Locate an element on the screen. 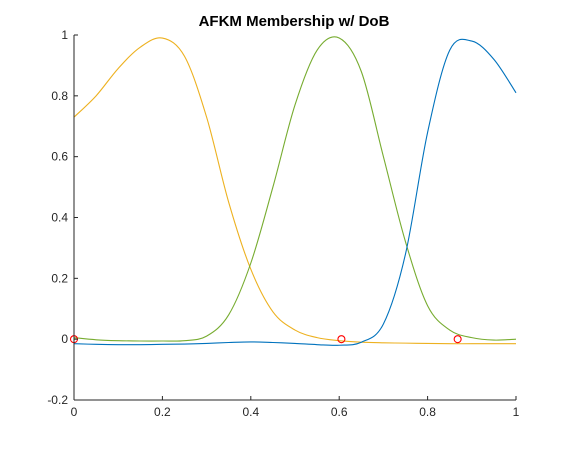 This screenshot has height=450, width=570. y-tick-label: 0.6 is located at coordinates (59, 157).